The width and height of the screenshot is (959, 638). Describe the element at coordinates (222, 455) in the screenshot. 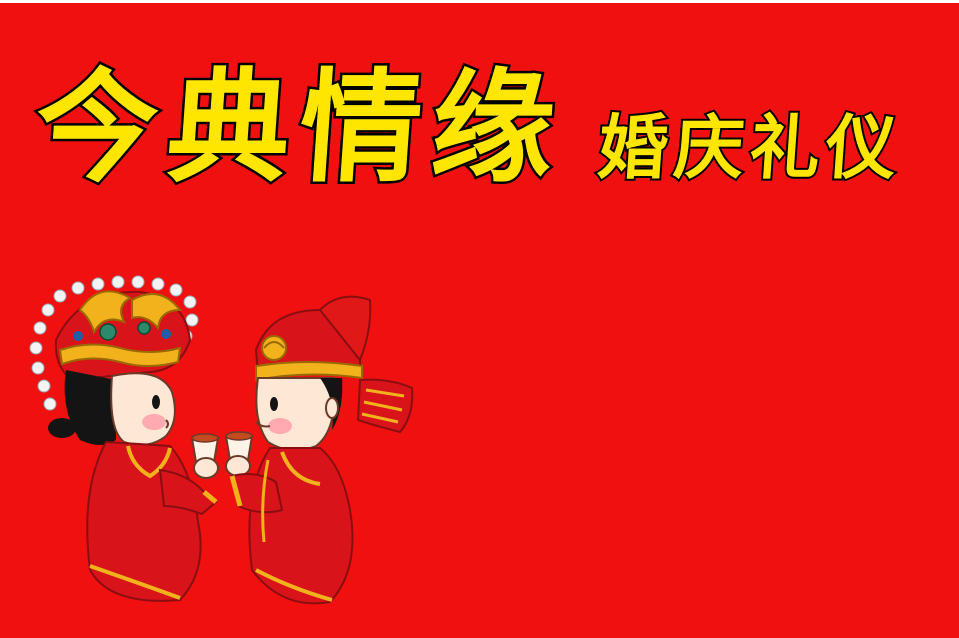

I see `wine-cups` at that location.